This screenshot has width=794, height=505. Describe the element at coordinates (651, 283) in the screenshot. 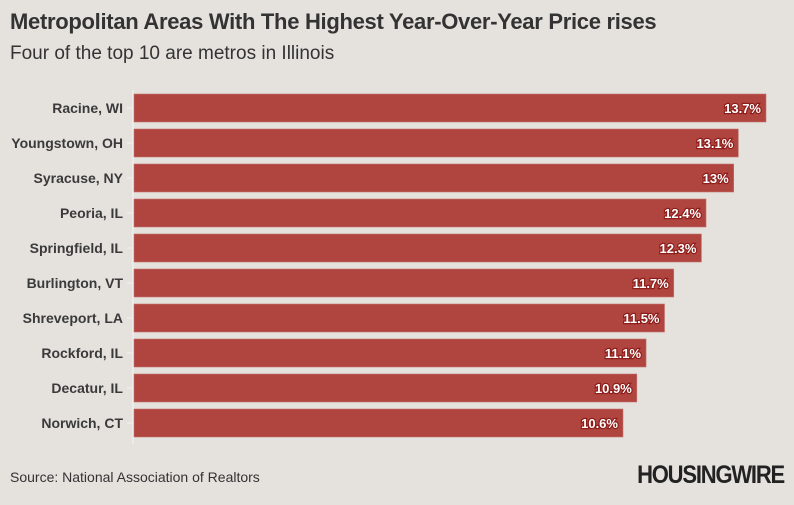

I see `value-label: 11.7%` at that location.